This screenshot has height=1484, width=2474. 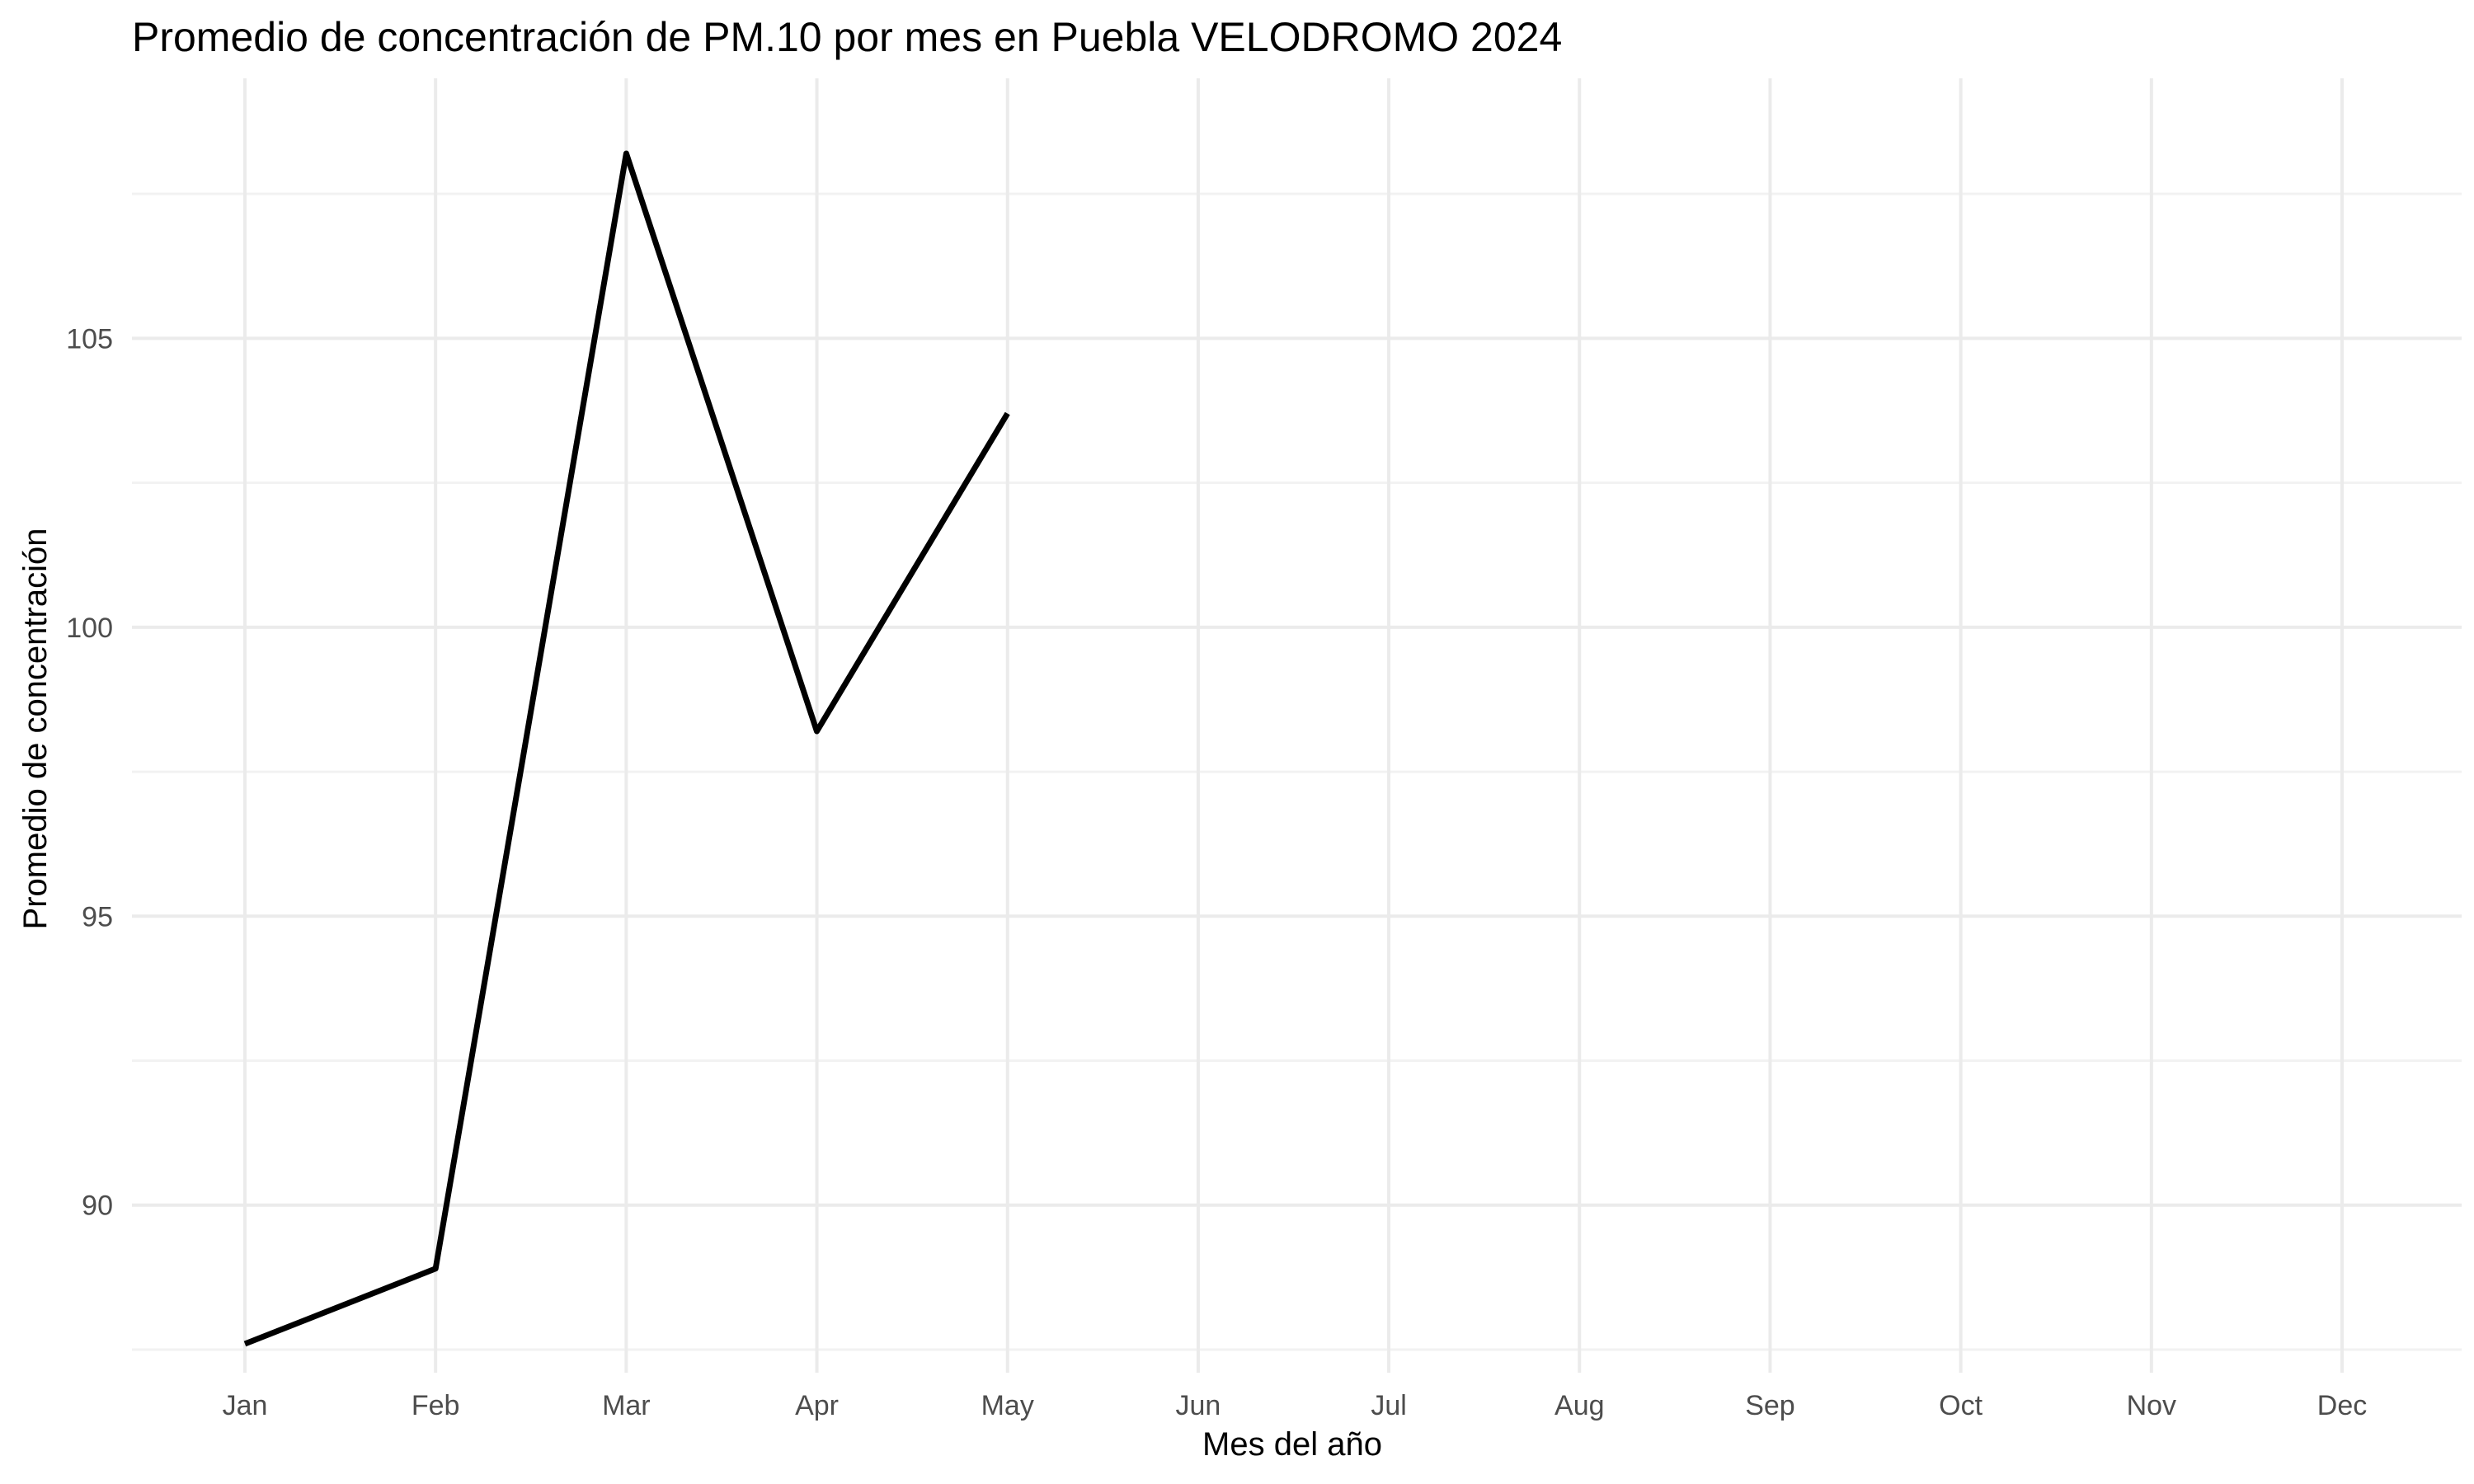 I want to click on x-tick-label: Jun, so click(x=1198, y=1405).